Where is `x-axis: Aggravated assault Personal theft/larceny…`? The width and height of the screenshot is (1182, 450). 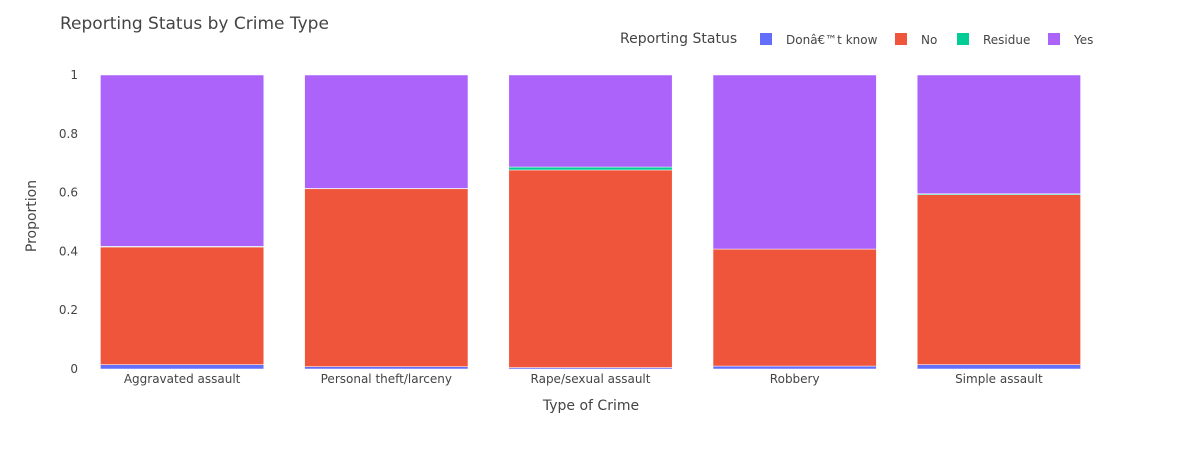 x-axis: Aggravated assault Personal theft/larceny… is located at coordinates (583, 379).